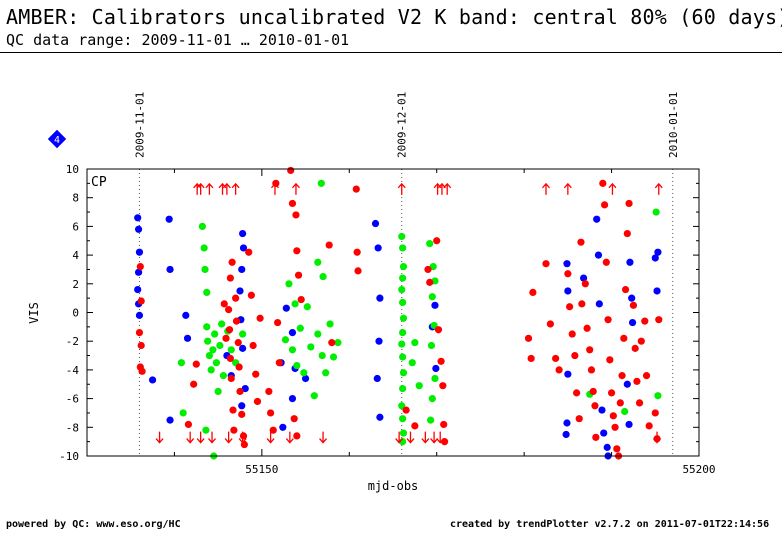 Image resolution: width=782 pixels, height=542 pixels. What do you see at coordinates (393, 486) in the screenshot?
I see `x-axis-label: mjd-obs` at bounding box center [393, 486].